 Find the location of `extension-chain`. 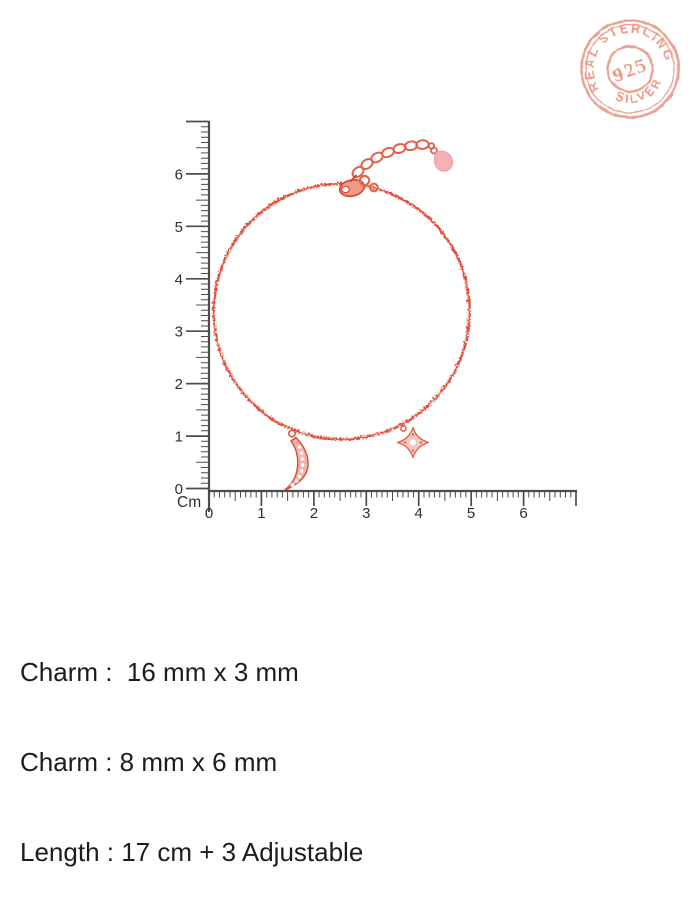

extension-chain is located at coordinates (393, 159).